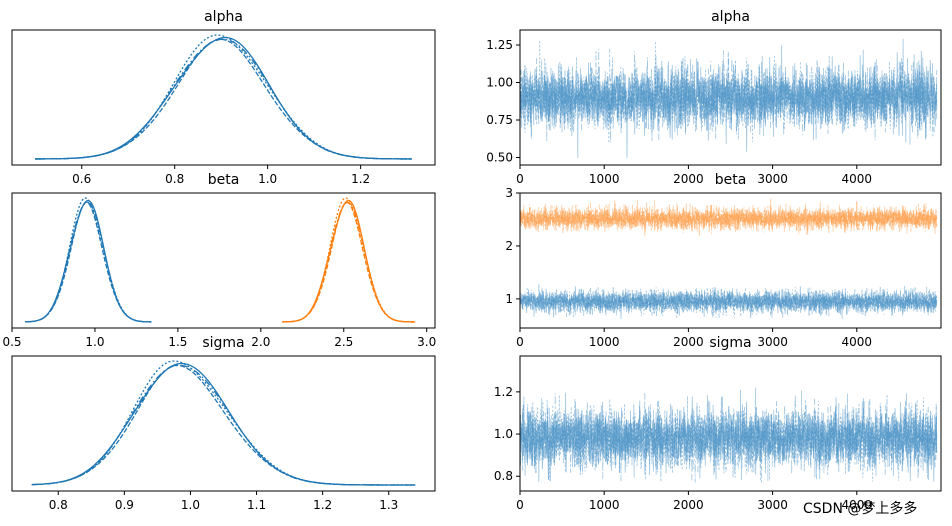  What do you see at coordinates (499, 120) in the screenshot?
I see `alpha-trace-ytick-label: 0.75` at bounding box center [499, 120].